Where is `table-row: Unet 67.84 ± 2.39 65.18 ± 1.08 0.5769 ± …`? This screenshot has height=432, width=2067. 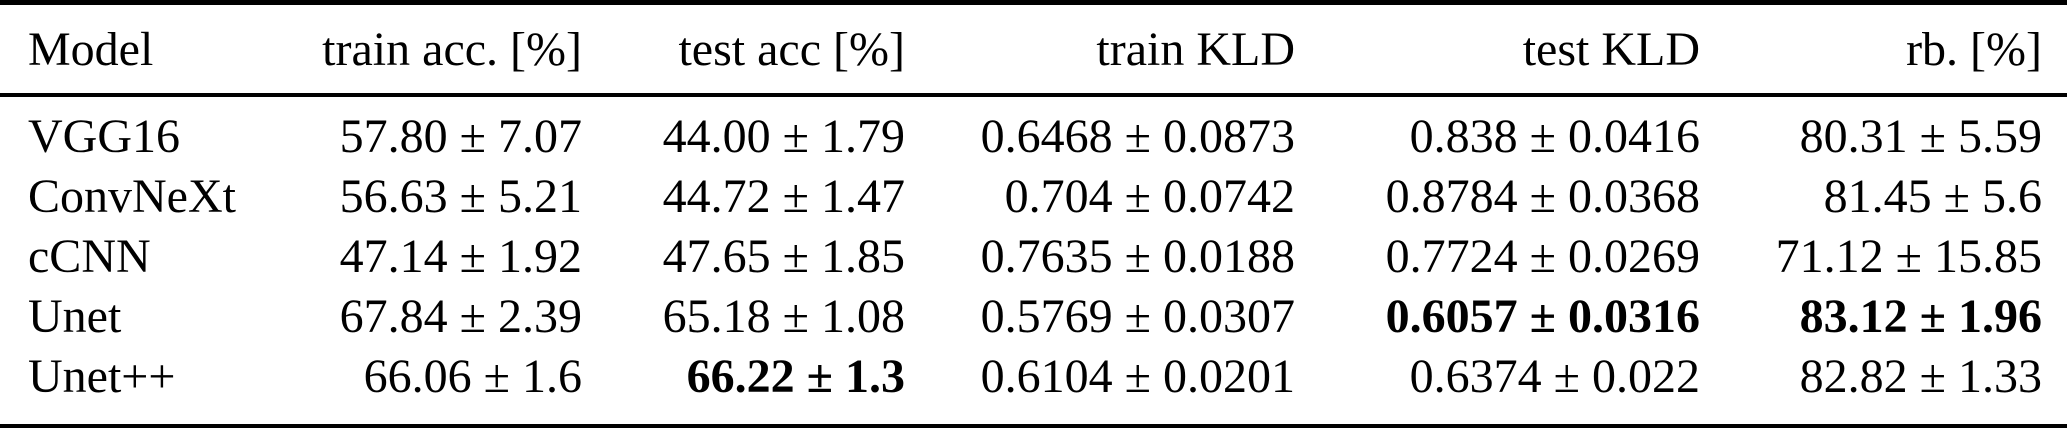
table-row: Unet 67.84 ± 2.39 65.18 ± 1.08 0.5769 ± … is located at coordinates (1033, 316).